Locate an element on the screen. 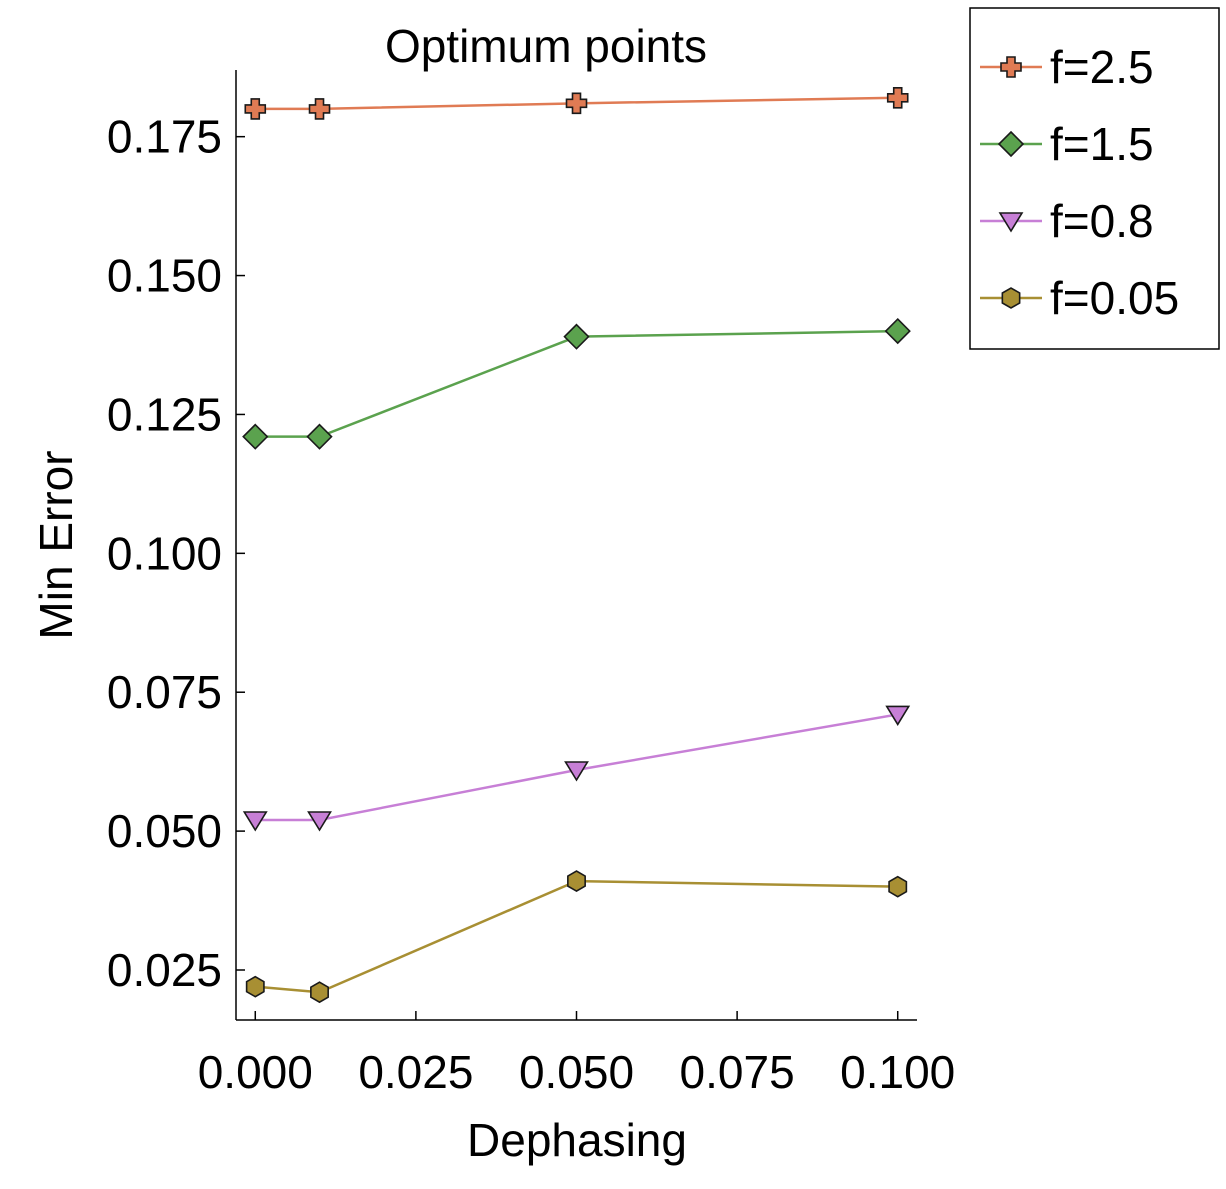  y-axis-label: Min Error is located at coordinates (56, 544).